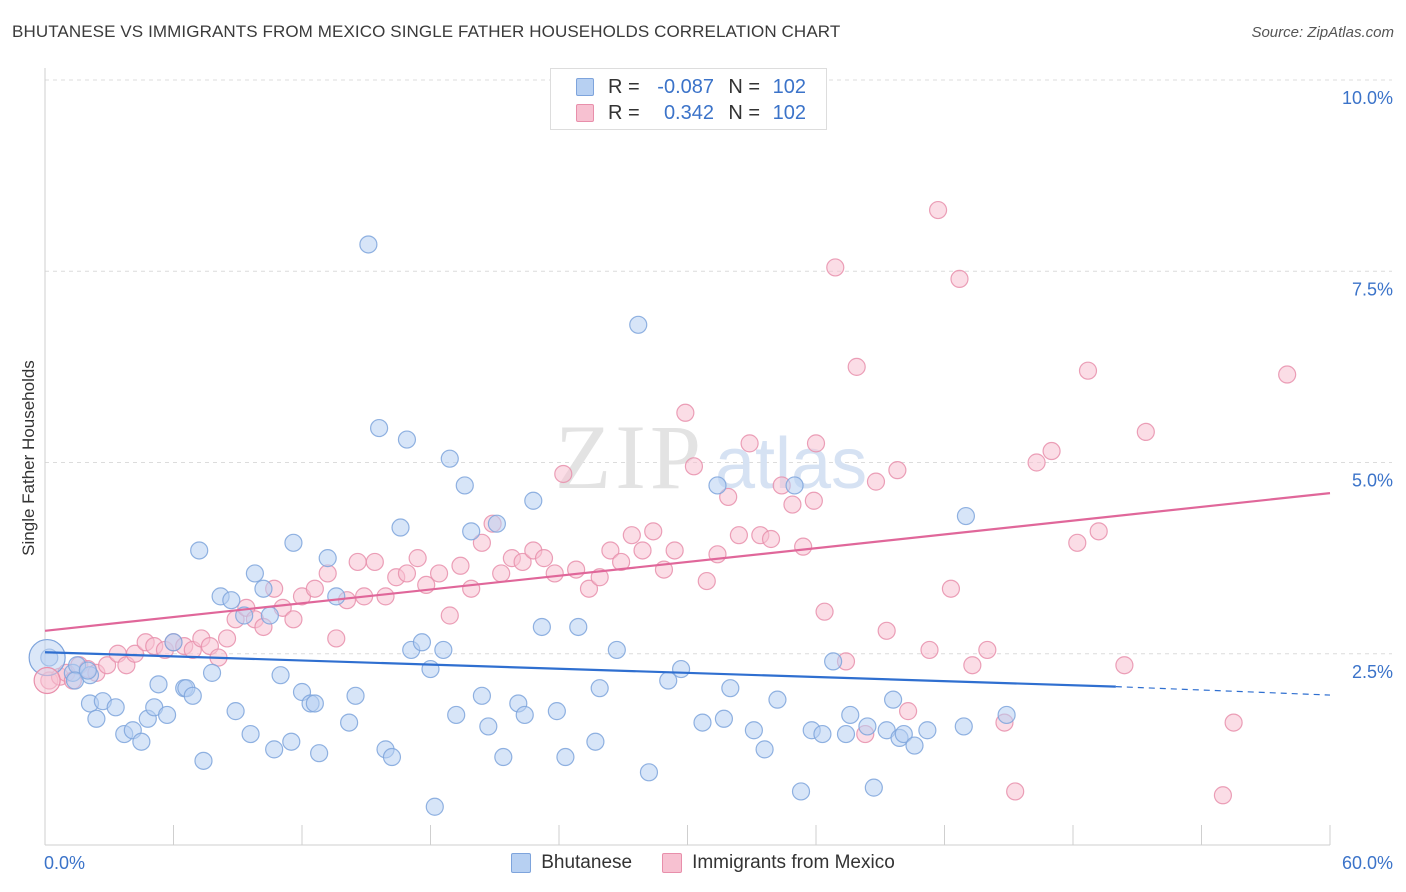 This screenshot has width=1406, height=892. Describe the element at coordinates (571, 863) in the screenshot. I see `series-legend-bhutanese: Bhutanese` at that location.